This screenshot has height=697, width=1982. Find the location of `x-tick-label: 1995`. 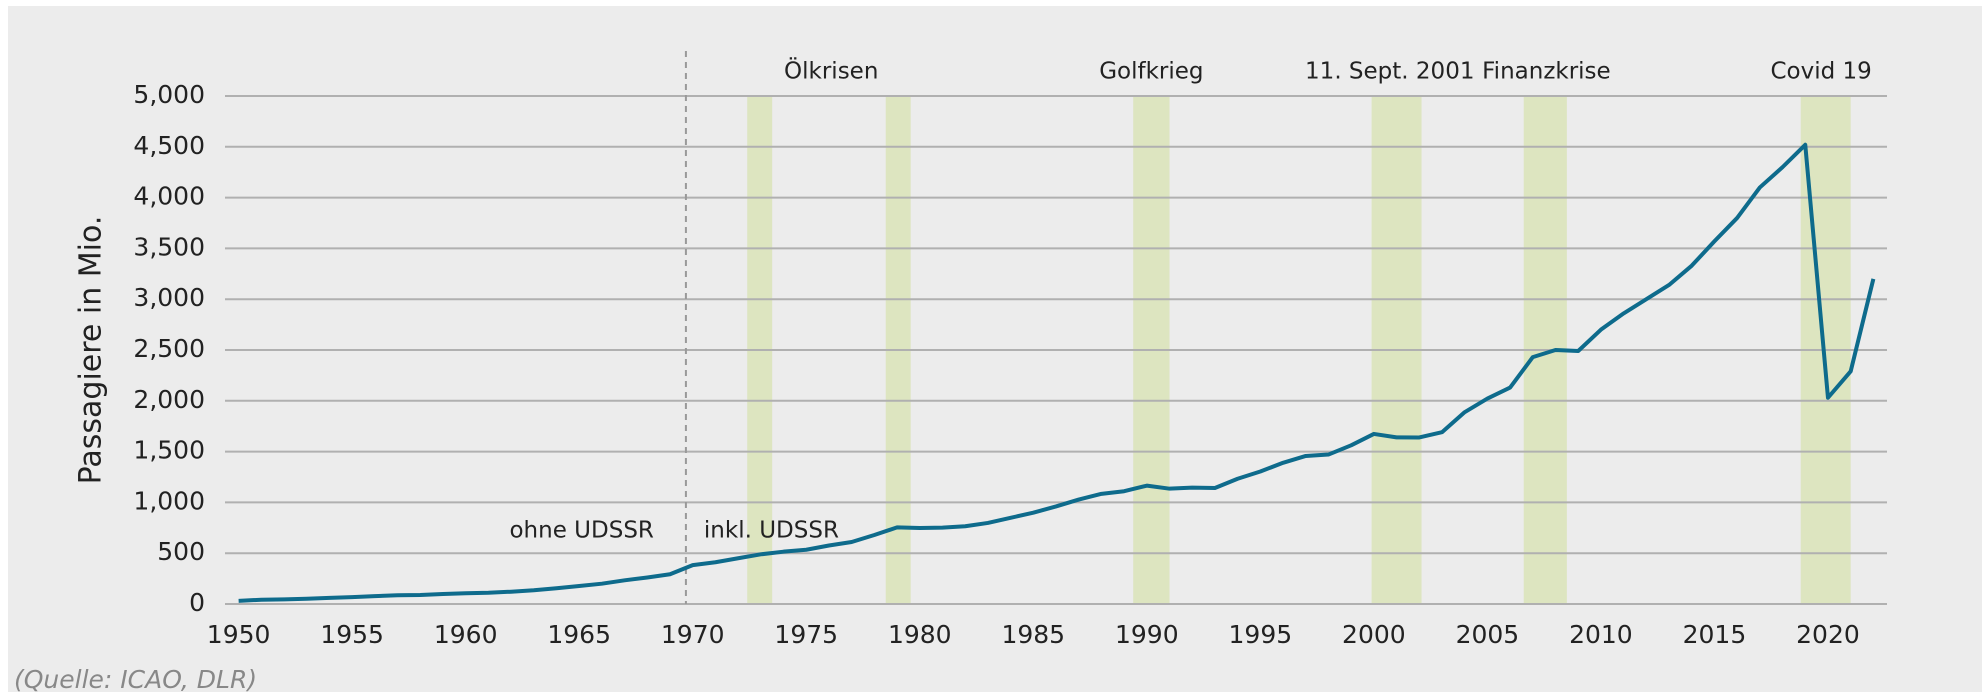

x-tick-label: 1995 is located at coordinates (1261, 634).